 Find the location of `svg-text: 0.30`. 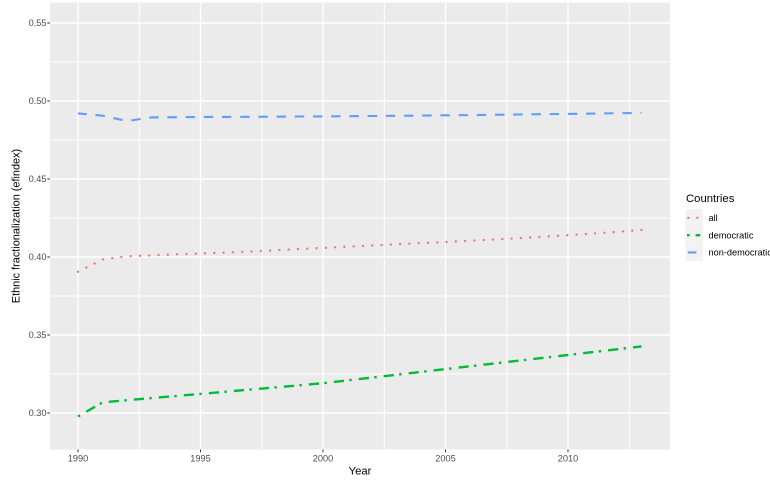

svg-text: 0.30 is located at coordinates (38, 413).